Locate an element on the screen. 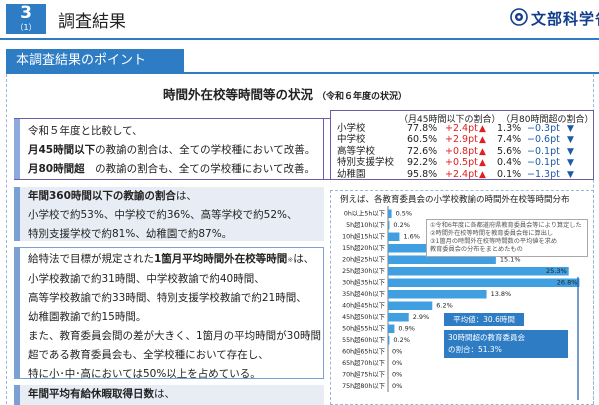 The width and height of the screenshot is (599, 405). average-value-label: 平均値：30.6時間 is located at coordinates (484, 319).